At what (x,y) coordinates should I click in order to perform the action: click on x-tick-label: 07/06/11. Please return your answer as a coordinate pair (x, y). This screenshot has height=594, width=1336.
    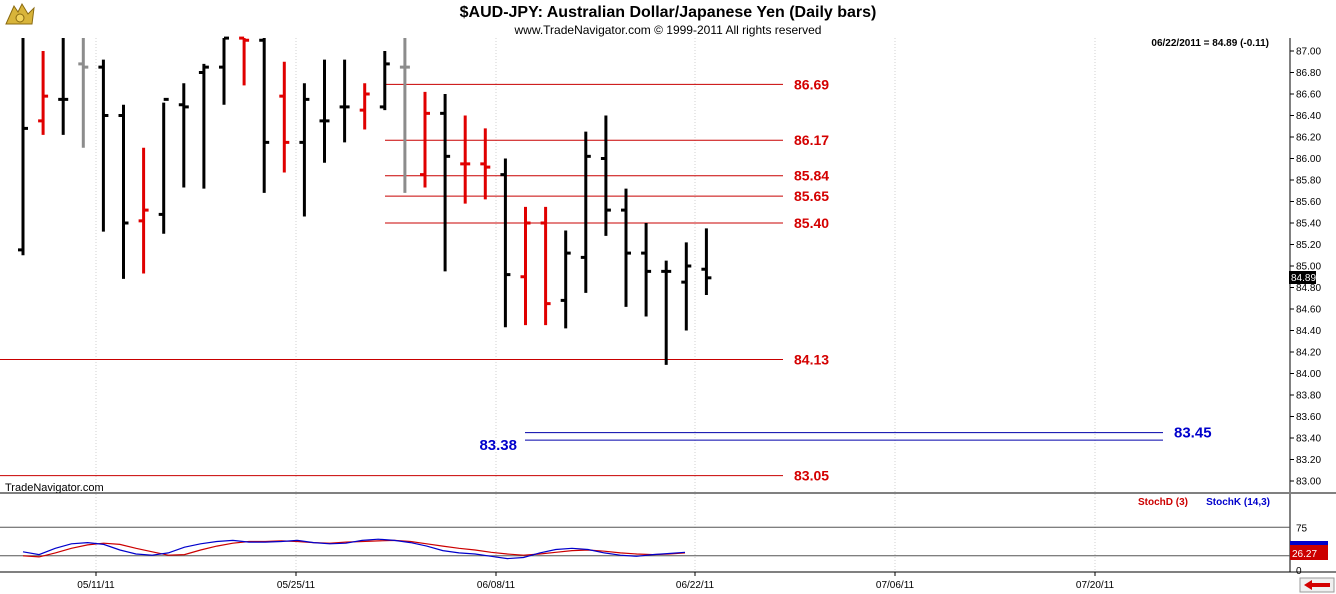
    Looking at the image, I should click on (895, 585).